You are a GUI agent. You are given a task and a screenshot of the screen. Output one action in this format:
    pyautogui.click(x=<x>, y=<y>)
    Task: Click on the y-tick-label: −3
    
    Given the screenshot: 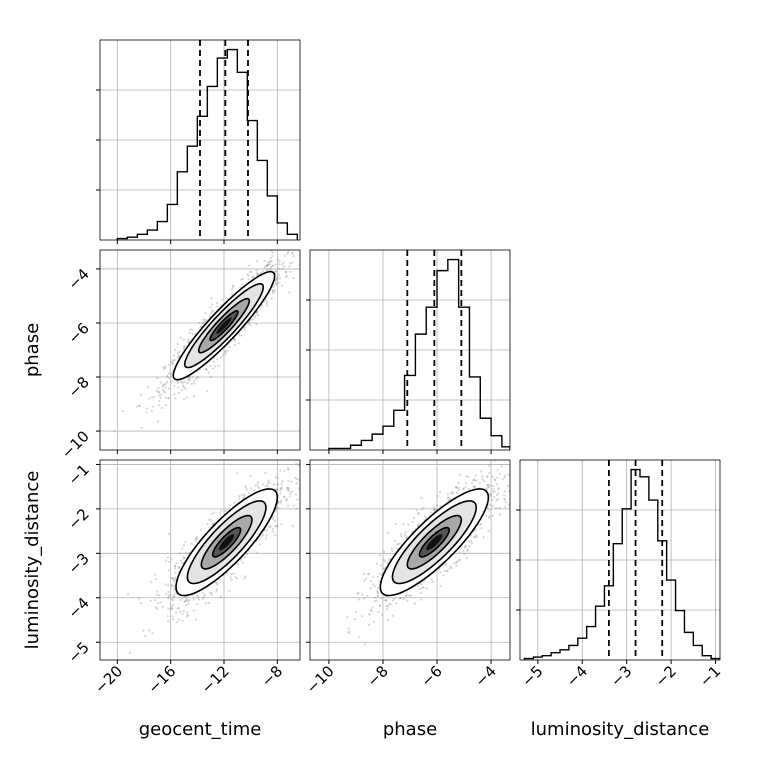 What is the action you would take?
    pyautogui.click(x=78, y=563)
    